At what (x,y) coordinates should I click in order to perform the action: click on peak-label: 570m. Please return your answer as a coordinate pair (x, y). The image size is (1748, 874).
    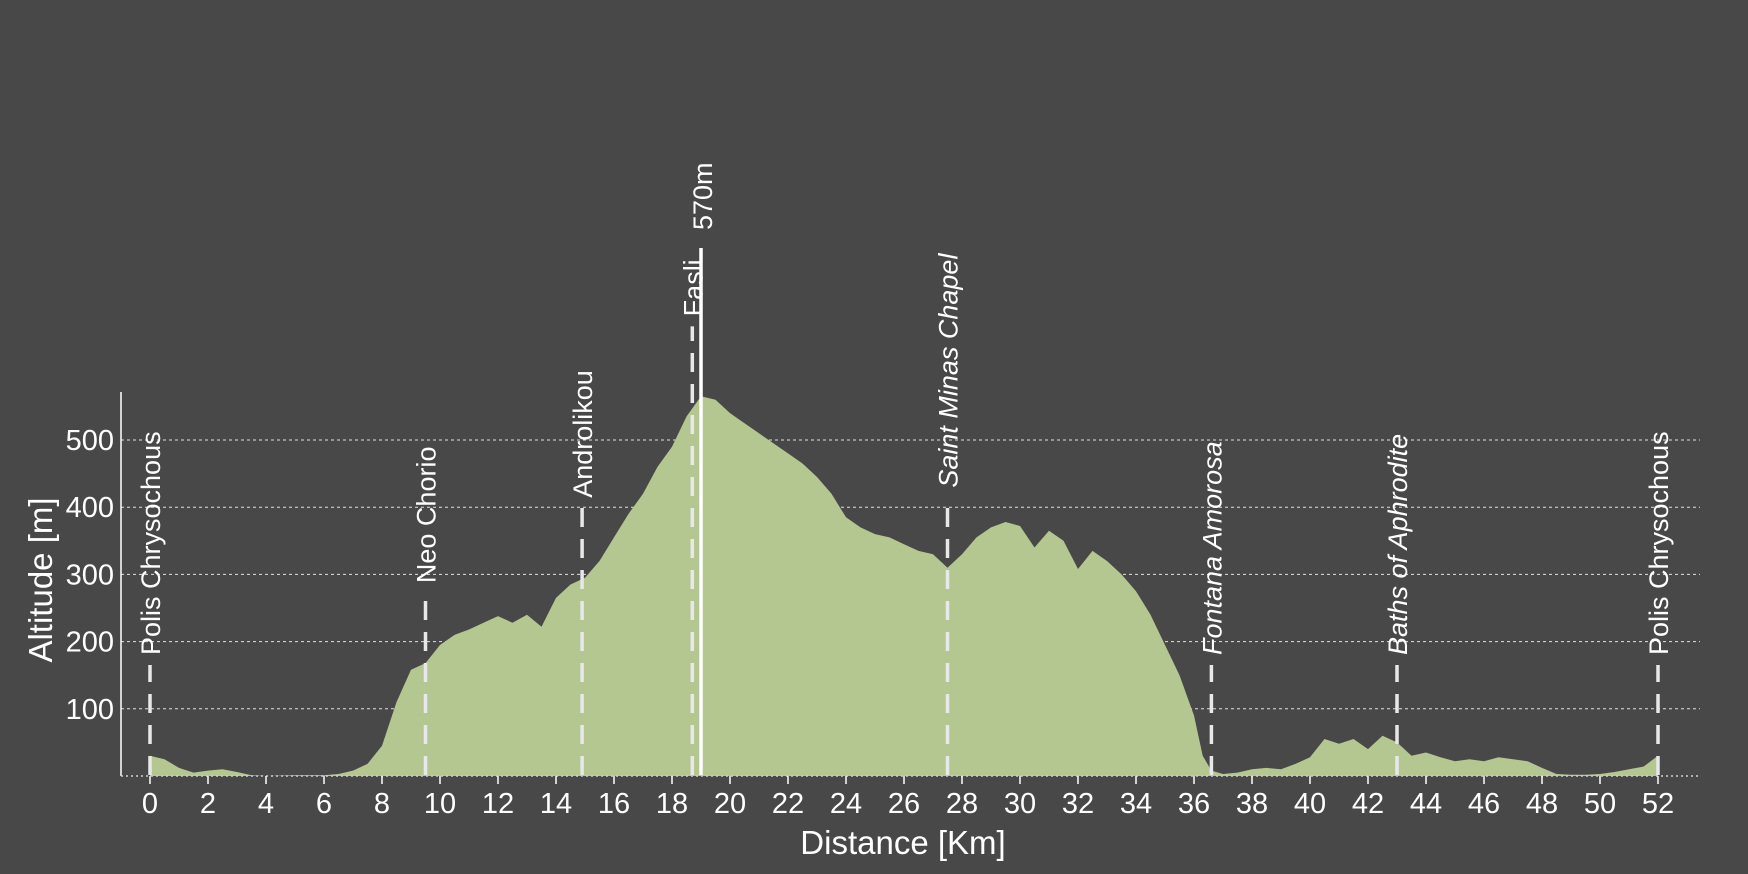
    Looking at the image, I should click on (703, 196).